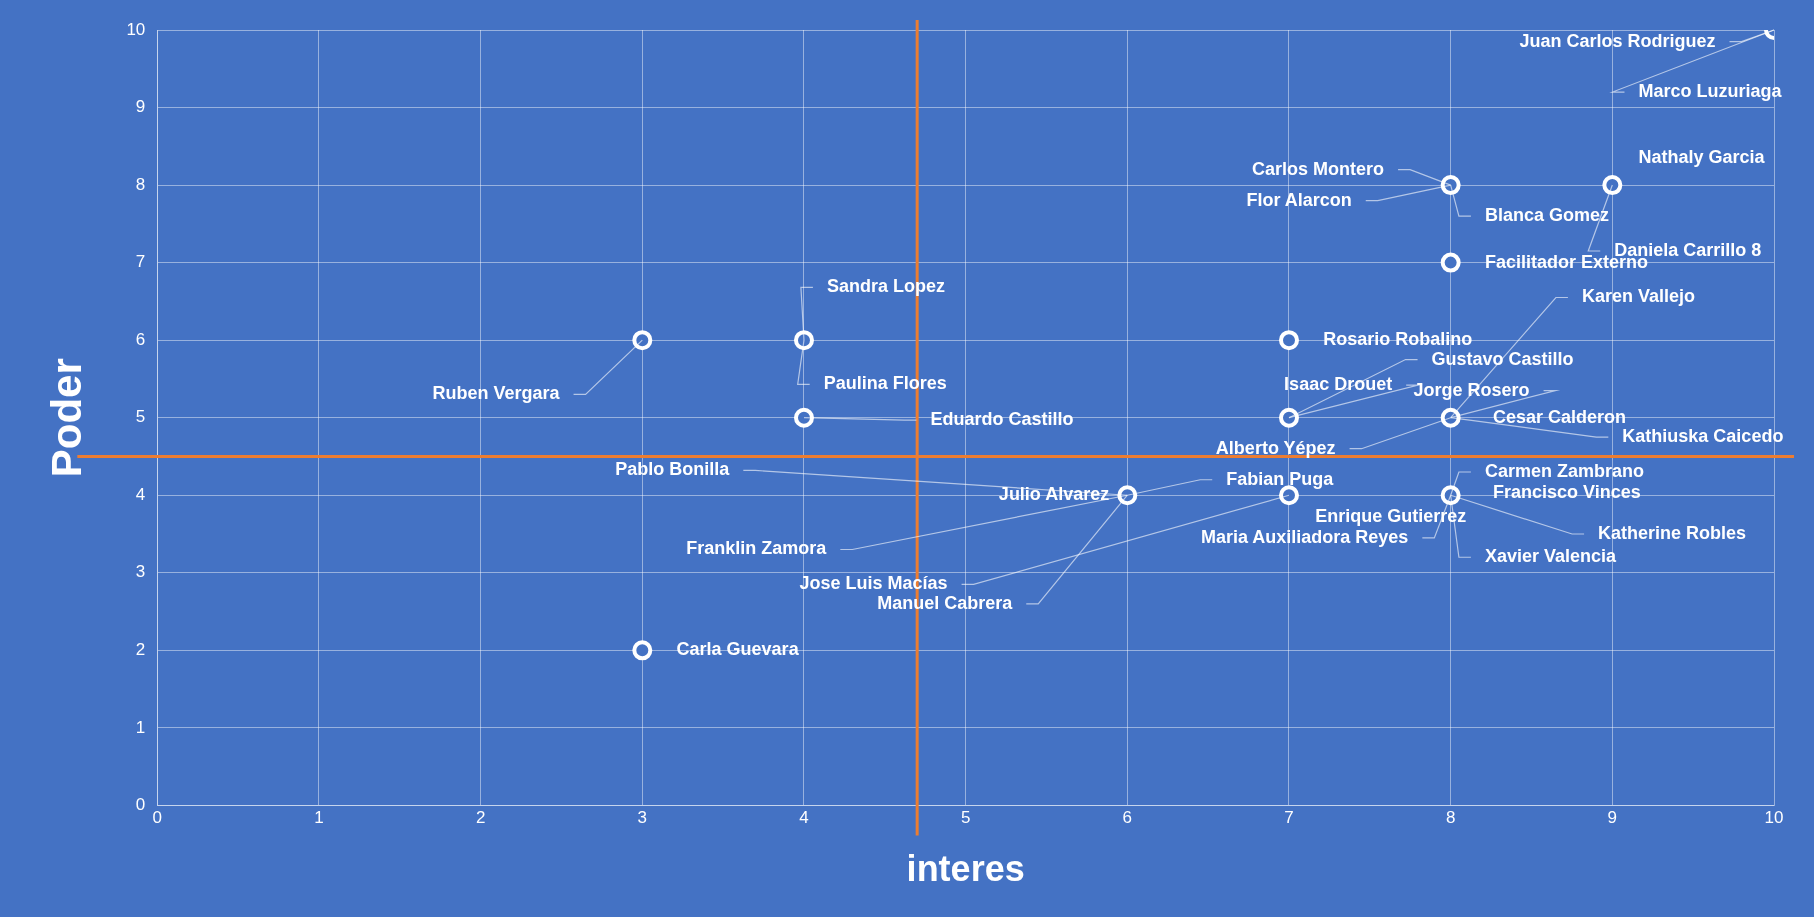  What do you see at coordinates (140, 107) in the screenshot?
I see `y-tick-label: 9` at bounding box center [140, 107].